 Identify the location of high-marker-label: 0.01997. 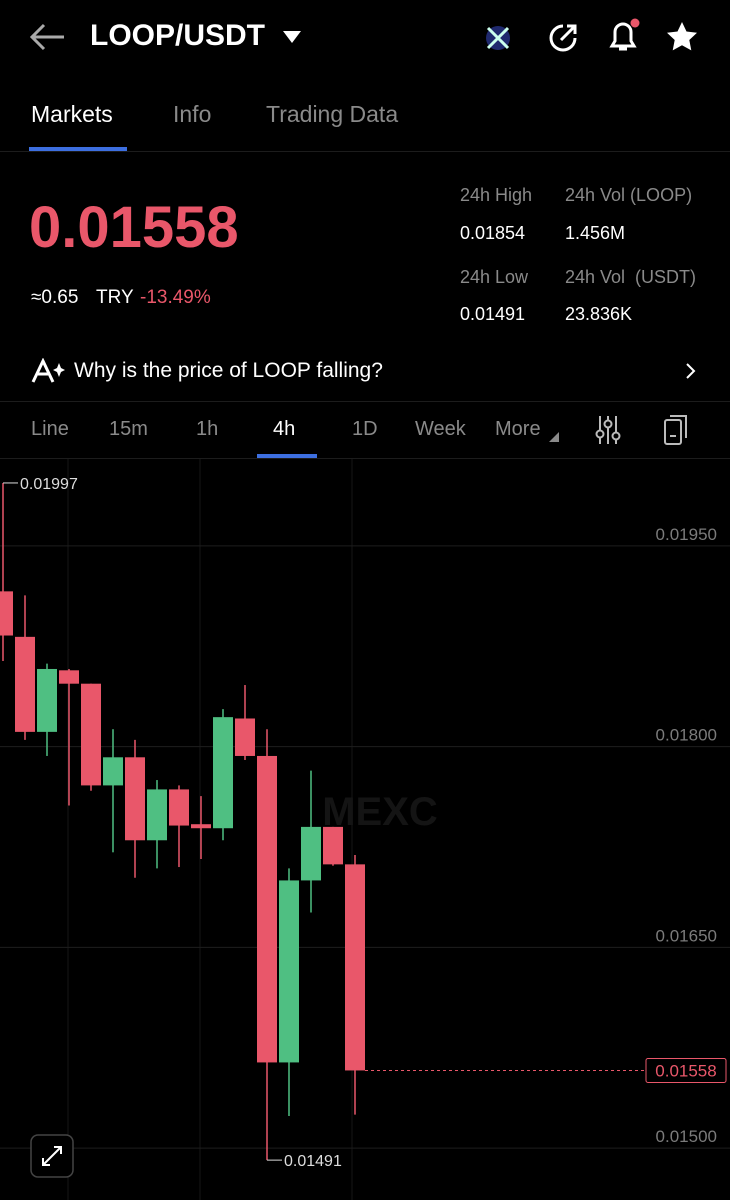
(49, 484).